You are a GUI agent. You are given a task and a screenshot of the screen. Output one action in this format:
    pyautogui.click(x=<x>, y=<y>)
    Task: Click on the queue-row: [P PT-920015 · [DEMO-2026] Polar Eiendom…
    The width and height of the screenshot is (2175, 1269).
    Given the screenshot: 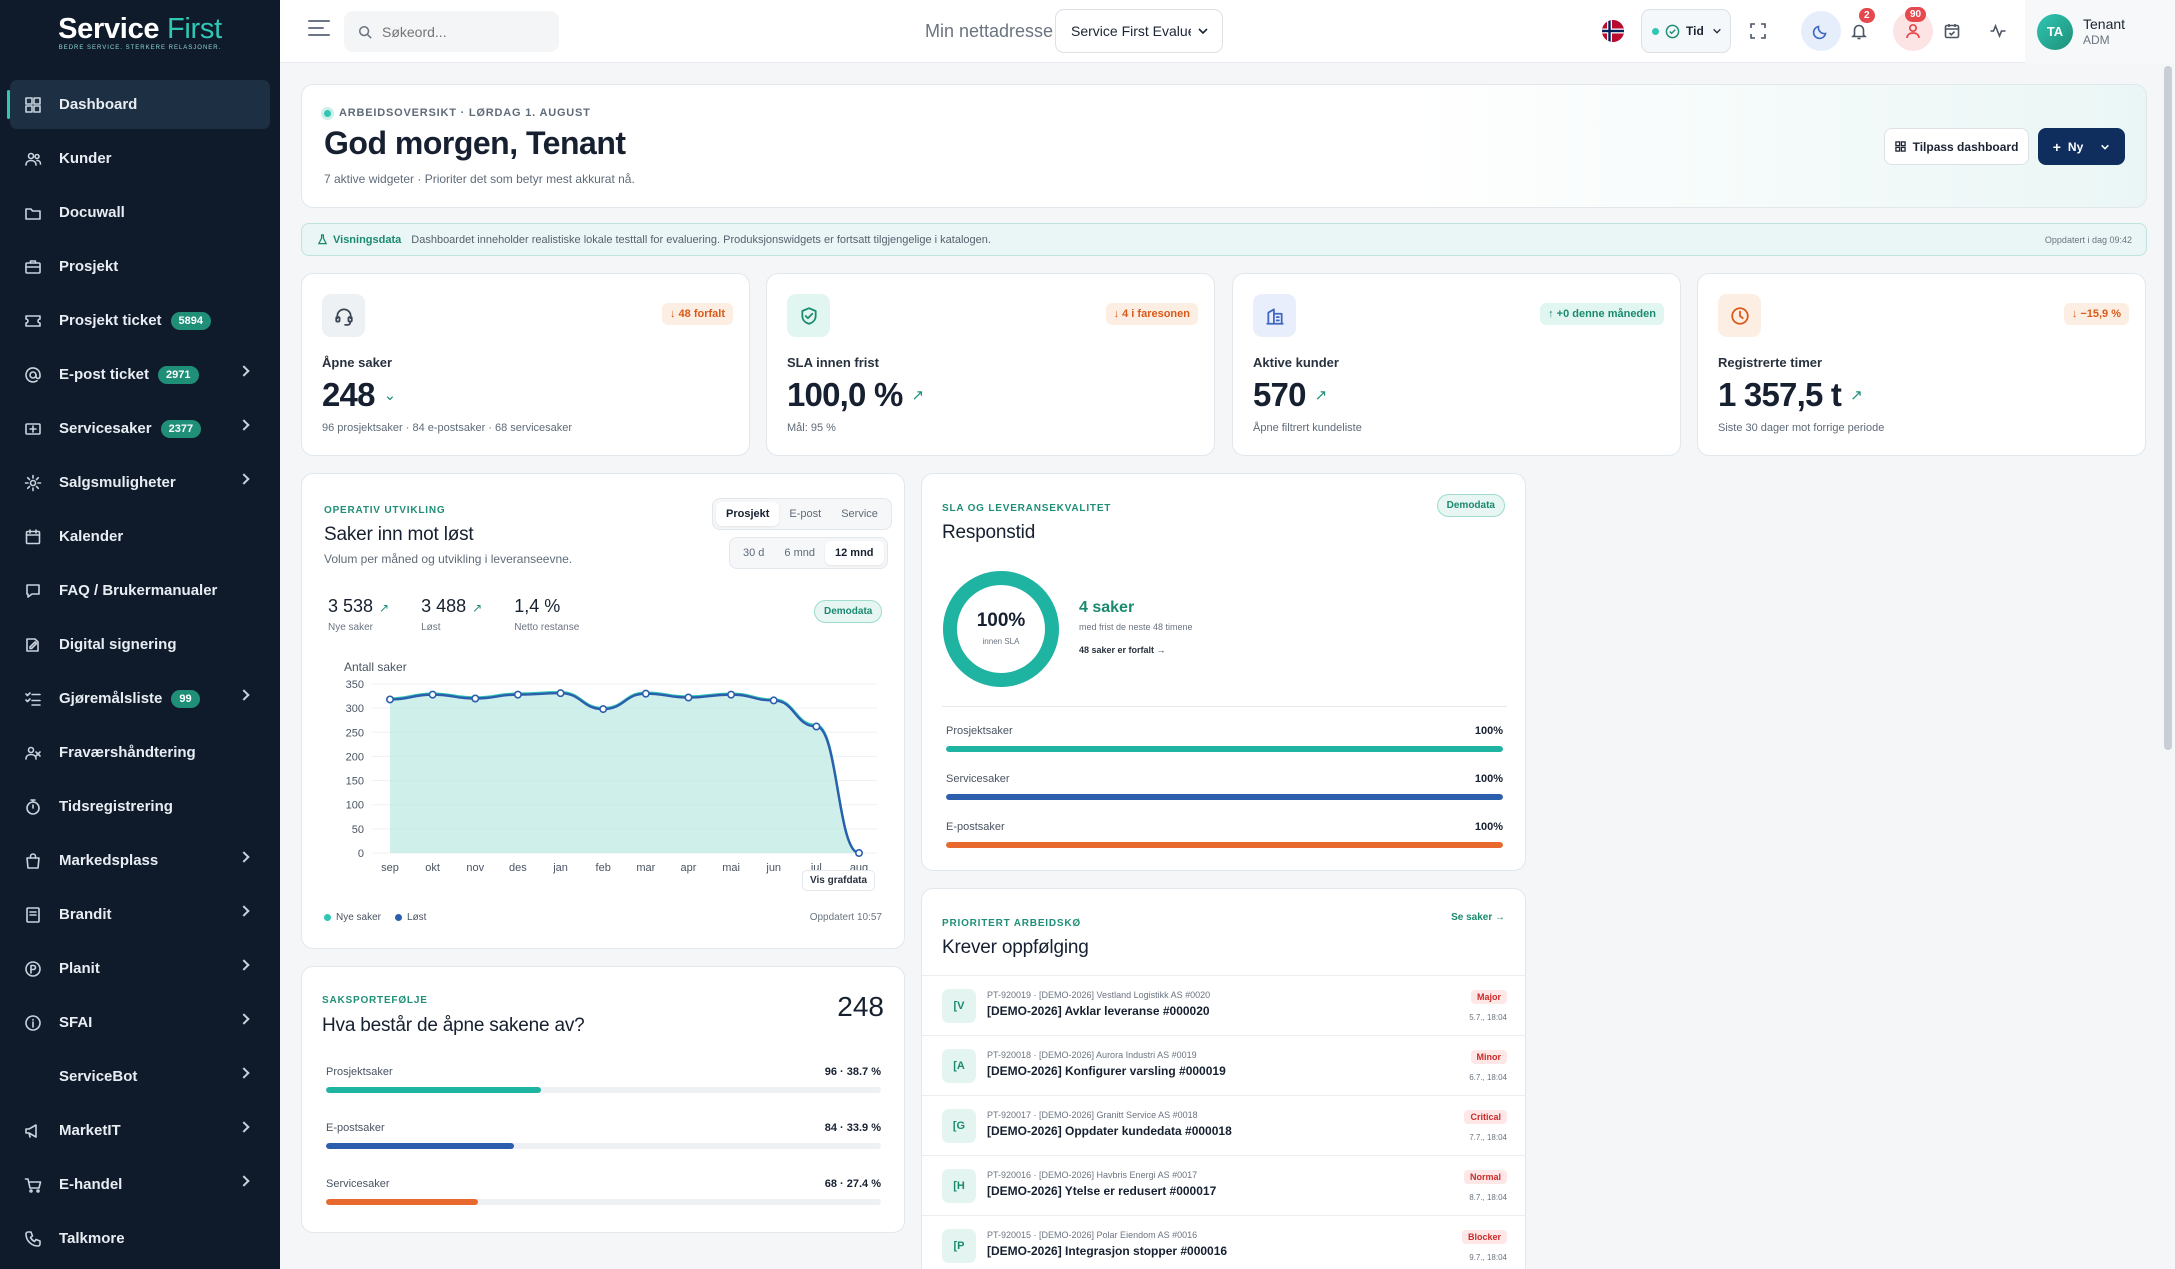 What is the action you would take?
    pyautogui.click(x=1223, y=1242)
    